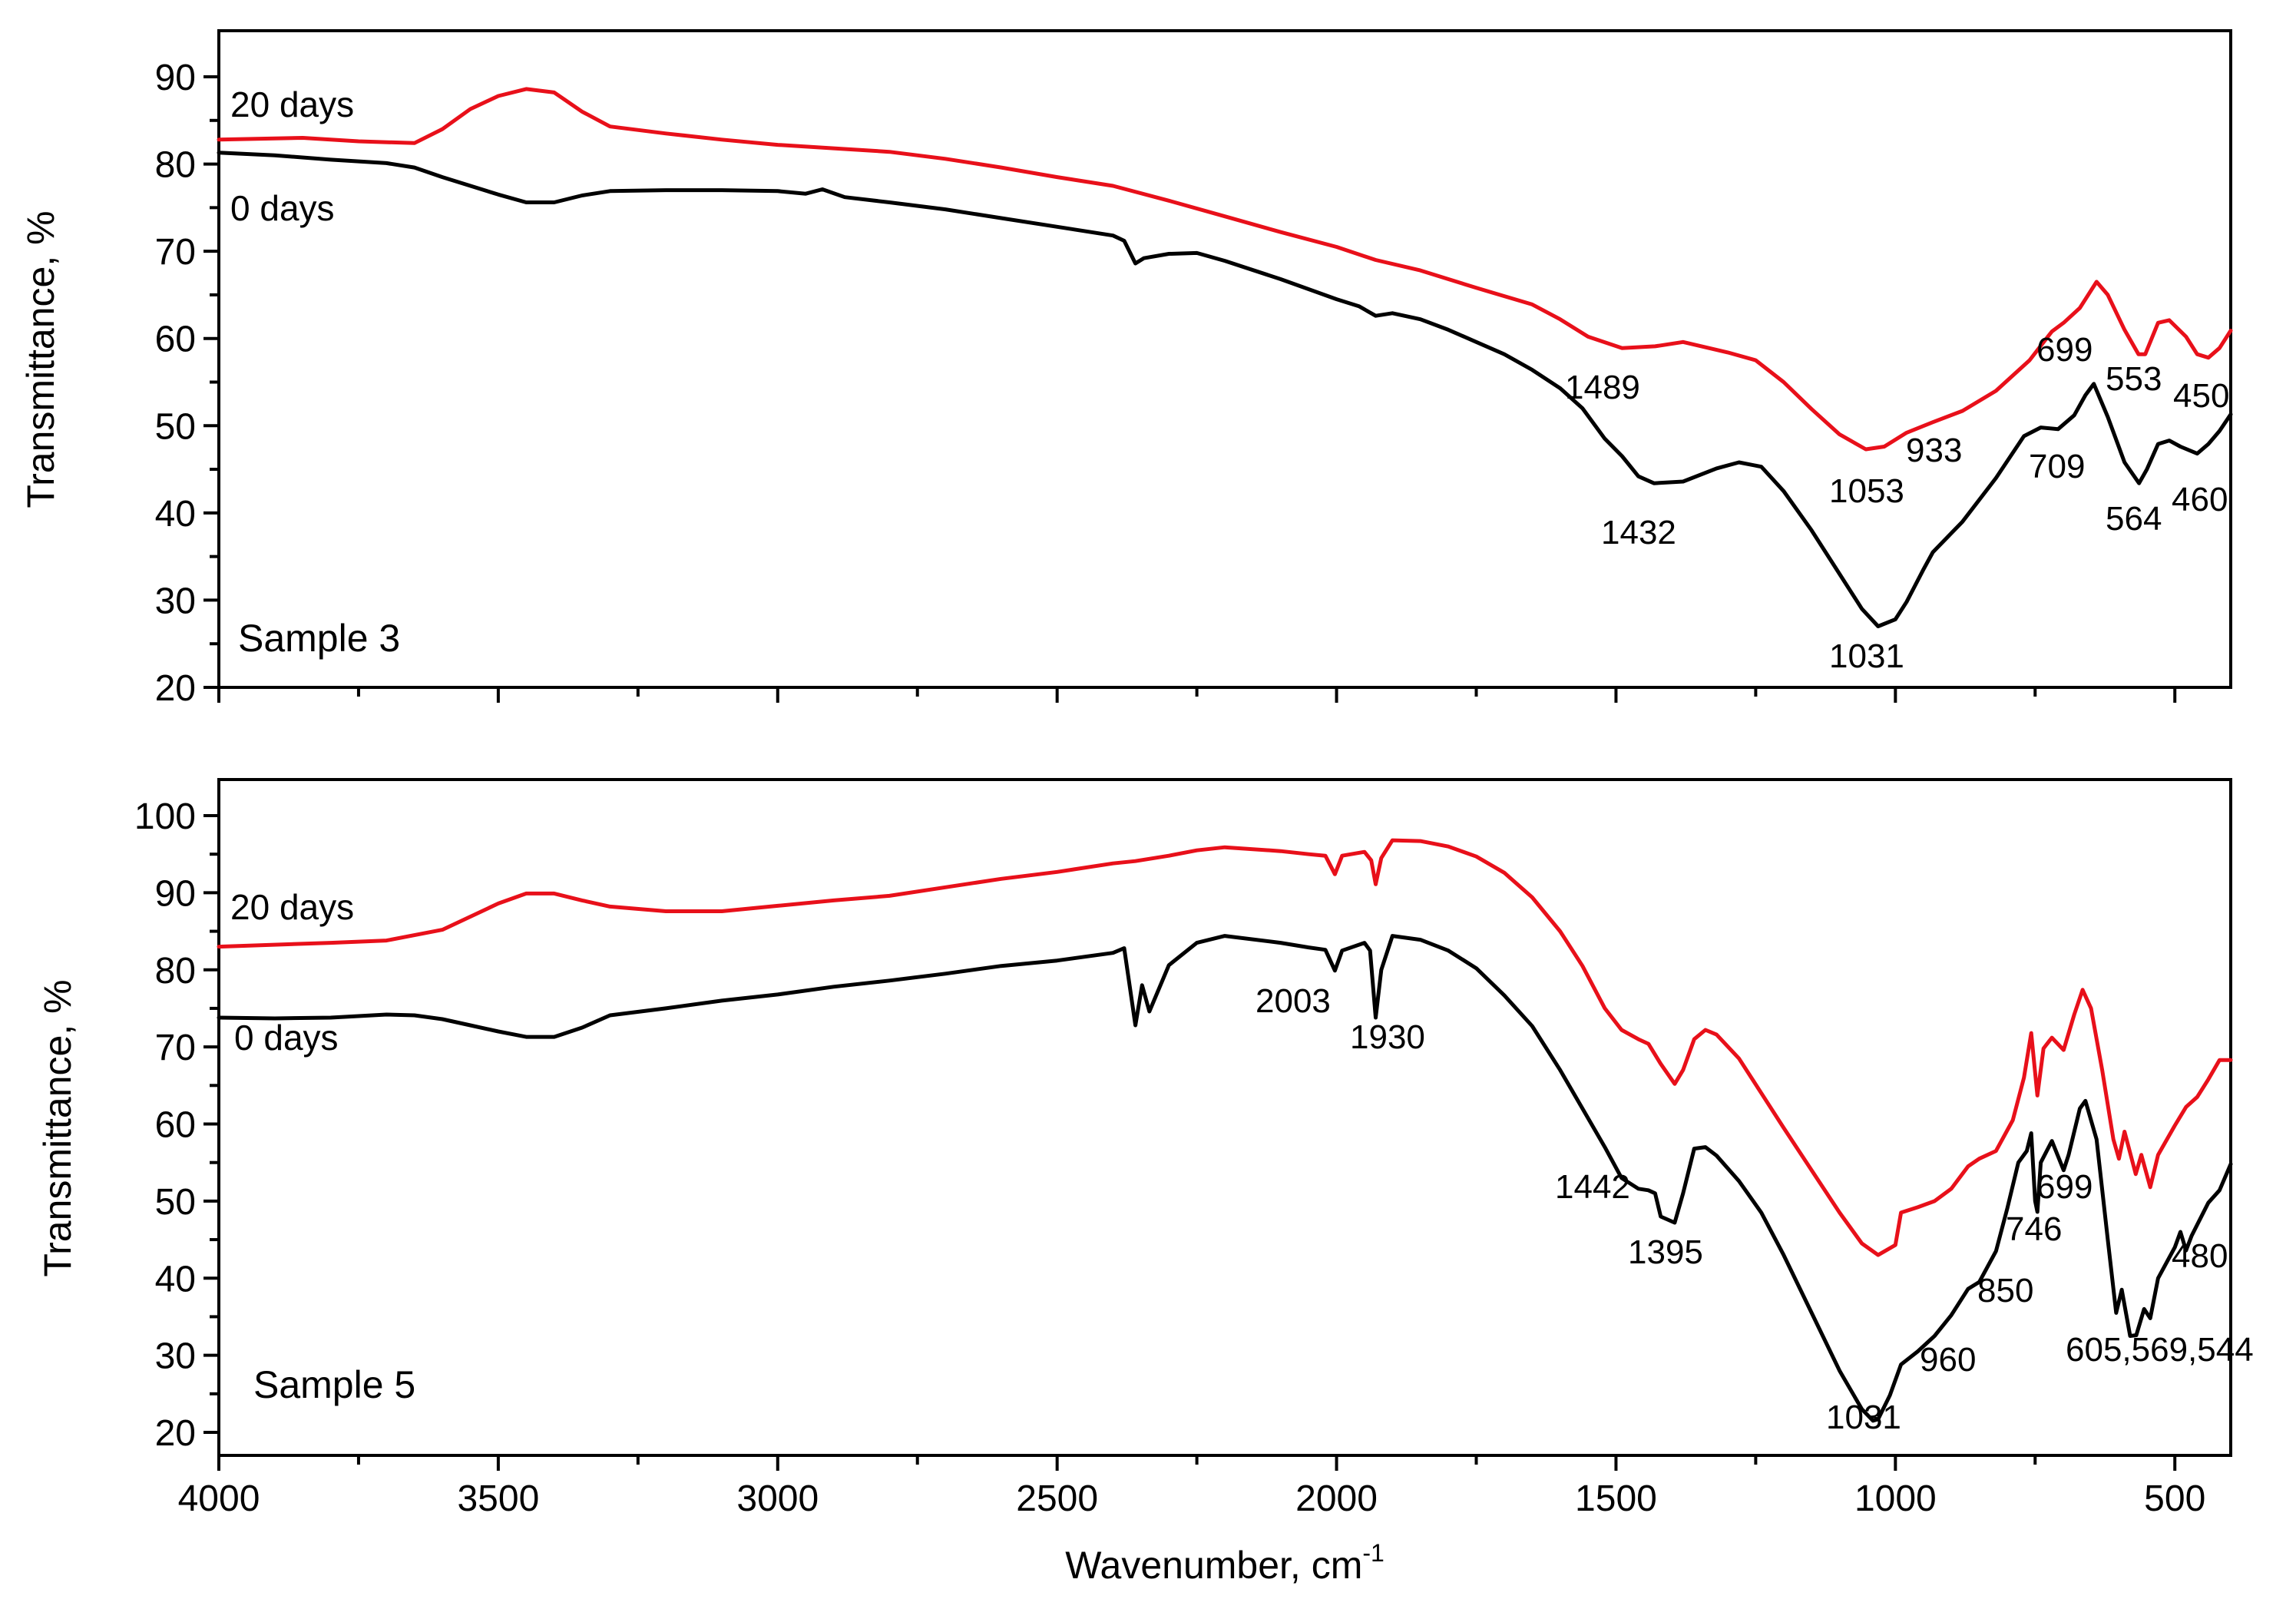 This screenshot has width=2296, height=1609. I want to click on y-tick-label-100: 100, so click(165, 816).